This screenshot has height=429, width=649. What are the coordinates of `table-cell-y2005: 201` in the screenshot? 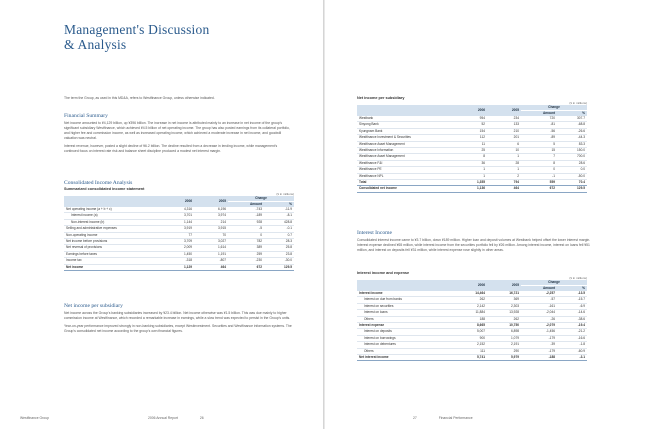 It's located at (504, 138).